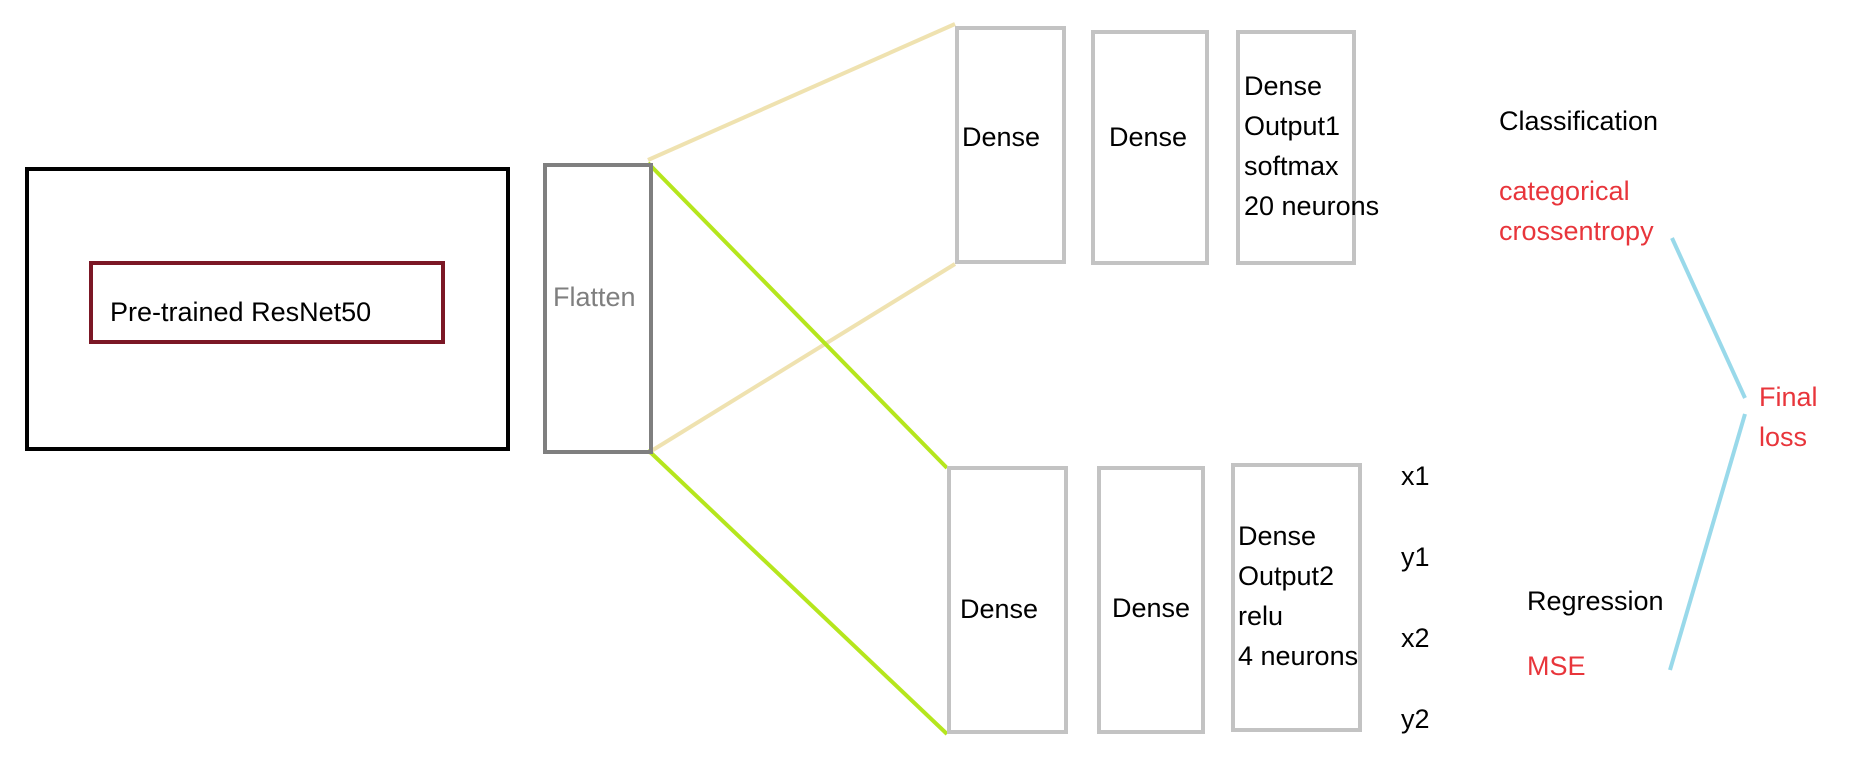 The image size is (1857, 762). Describe the element at coordinates (241, 312) in the screenshot. I see `backbone-label: Pre-trained ResNet50` at that location.